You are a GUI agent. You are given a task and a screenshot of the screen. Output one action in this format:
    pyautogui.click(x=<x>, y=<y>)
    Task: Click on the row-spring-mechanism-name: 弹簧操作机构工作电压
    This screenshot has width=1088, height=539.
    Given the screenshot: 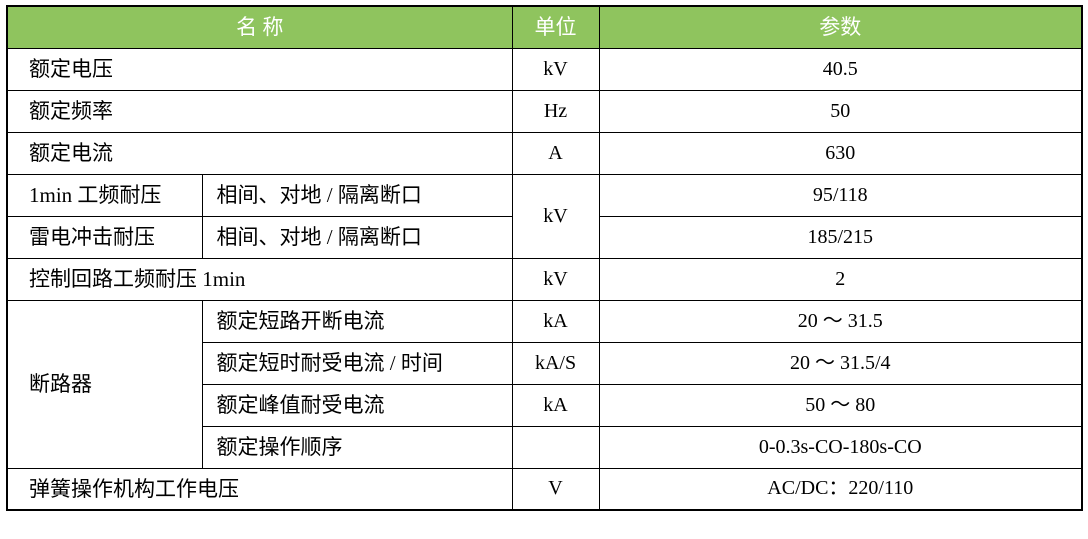 What is the action you would take?
    pyautogui.click(x=259, y=489)
    